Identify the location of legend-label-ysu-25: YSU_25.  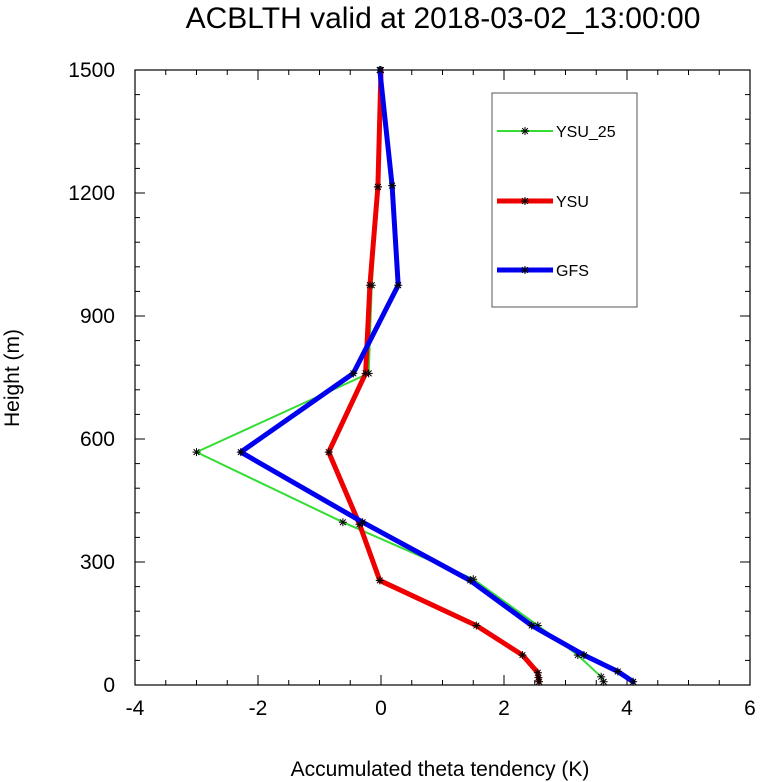
(586, 132).